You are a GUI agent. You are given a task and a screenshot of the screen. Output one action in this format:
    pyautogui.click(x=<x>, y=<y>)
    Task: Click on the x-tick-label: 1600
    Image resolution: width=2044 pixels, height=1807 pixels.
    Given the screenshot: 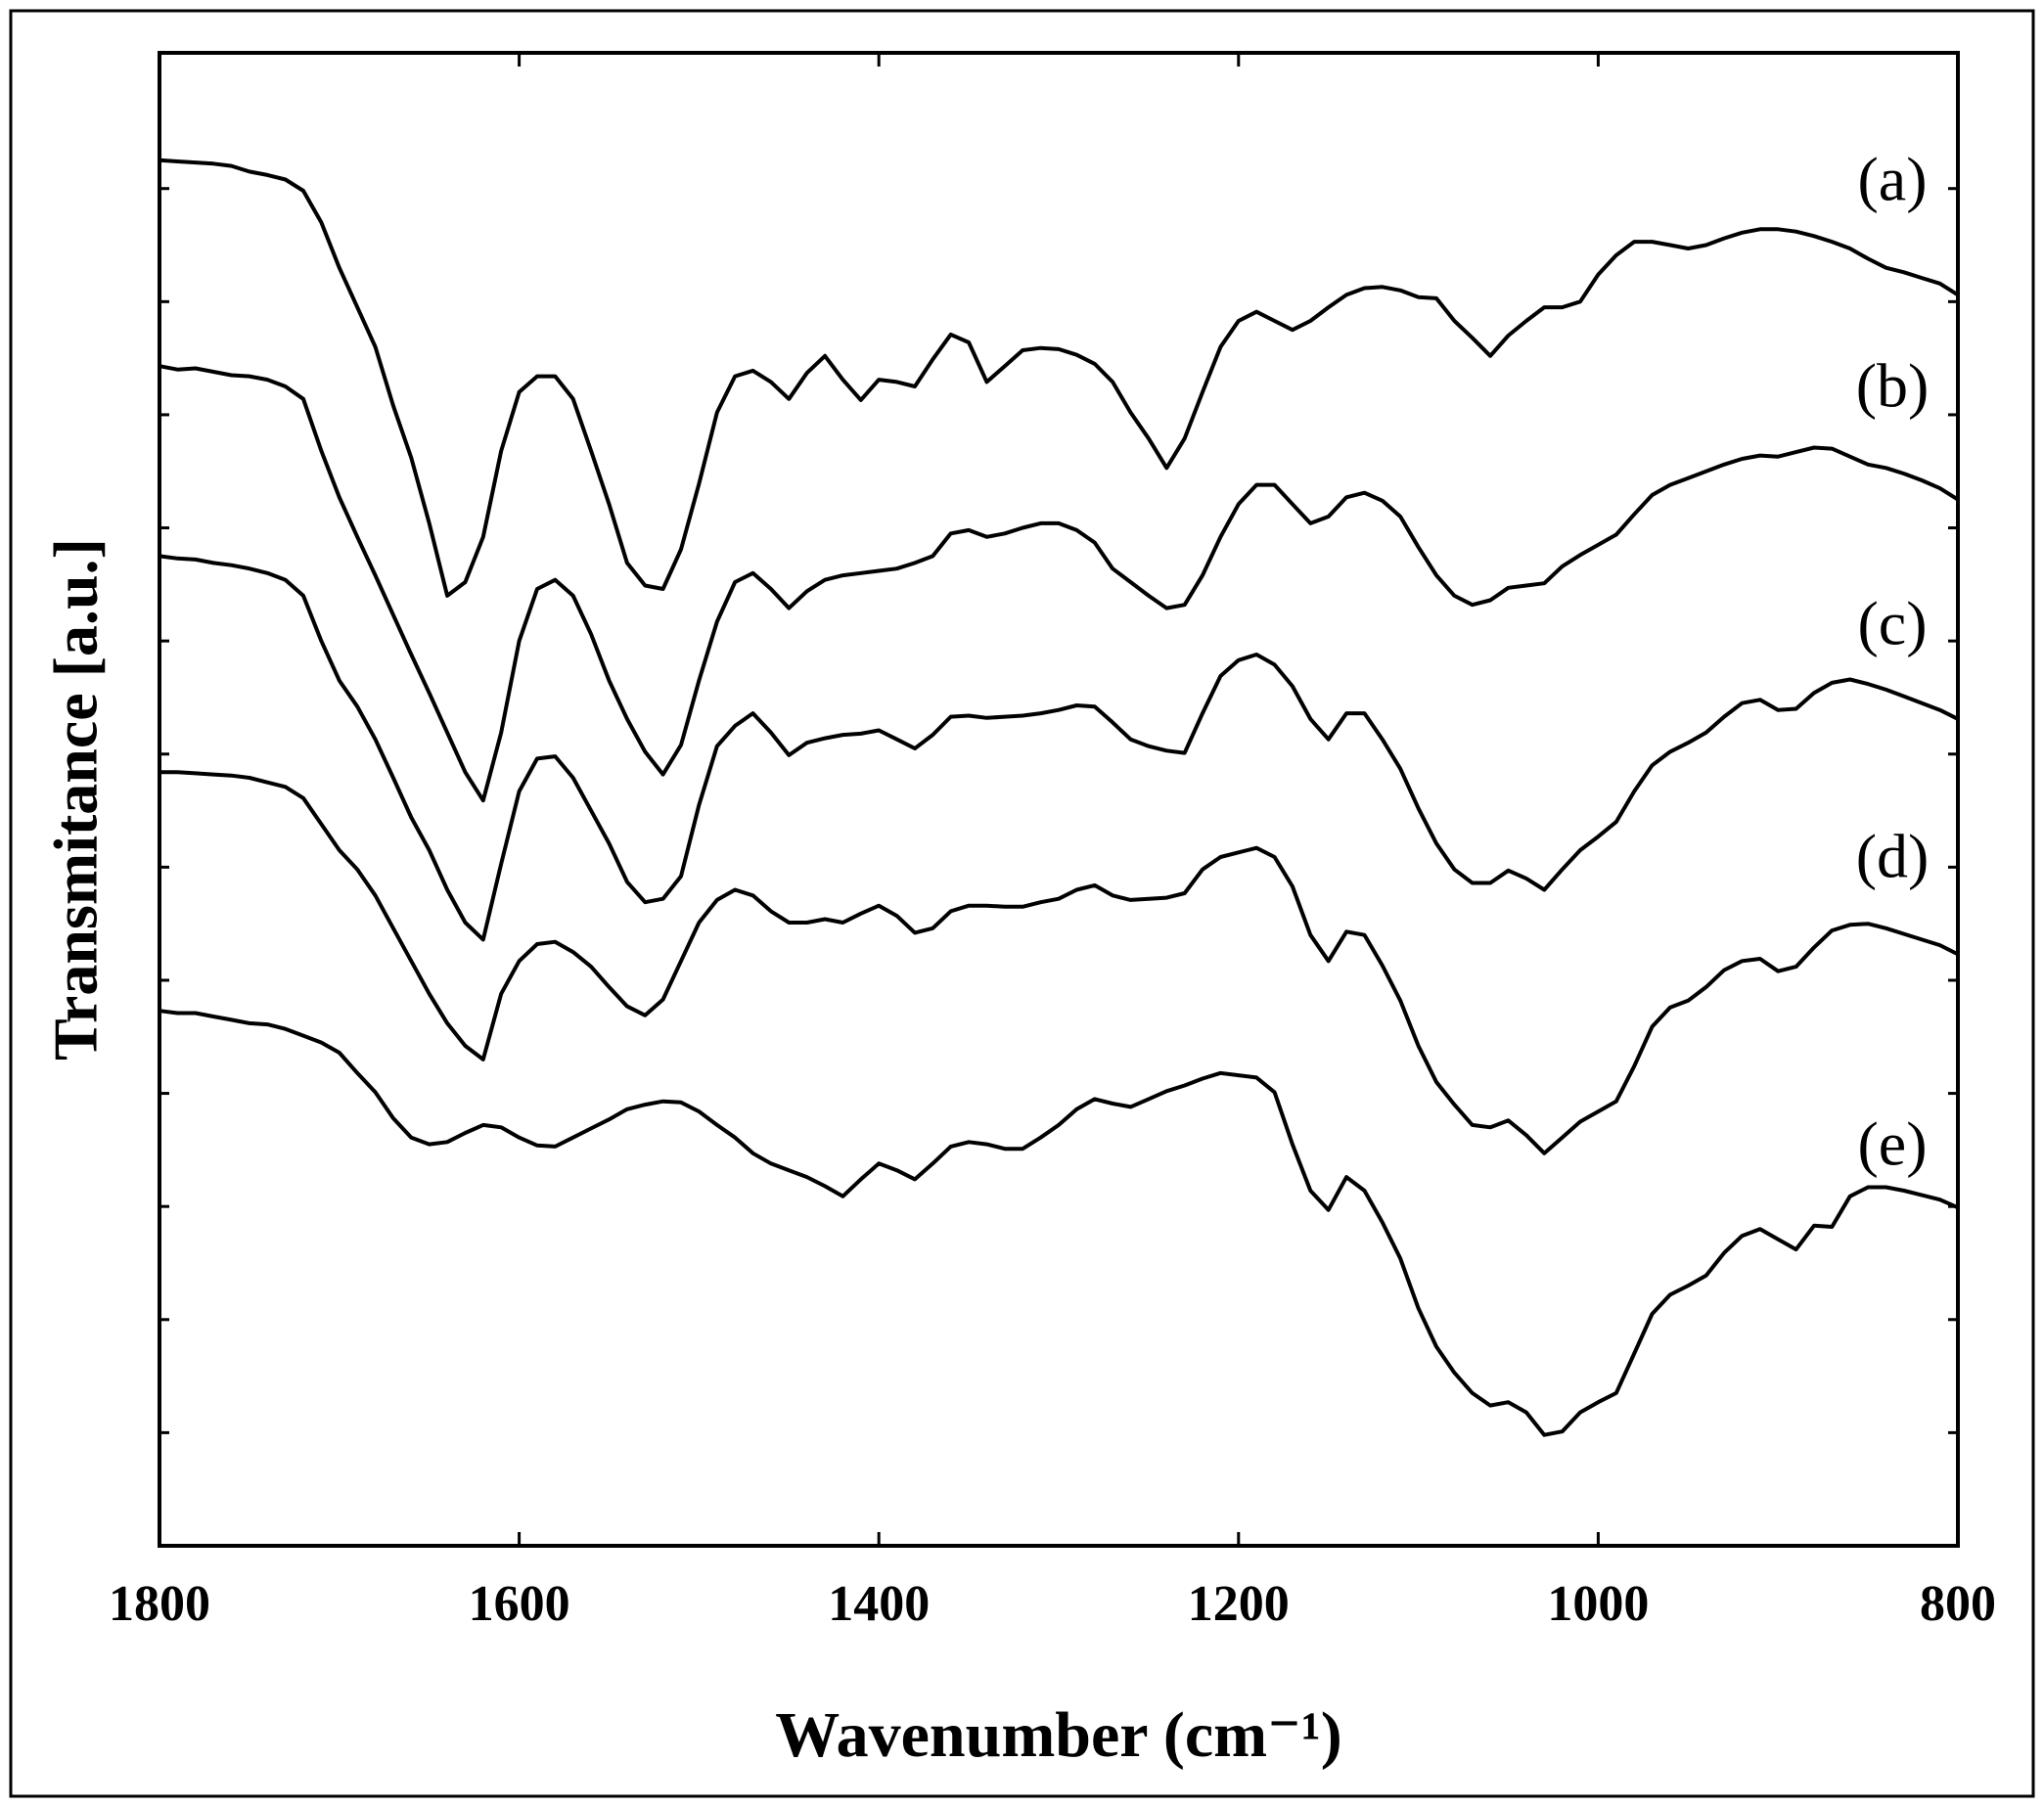 What is the action you would take?
    pyautogui.click(x=519, y=1604)
    